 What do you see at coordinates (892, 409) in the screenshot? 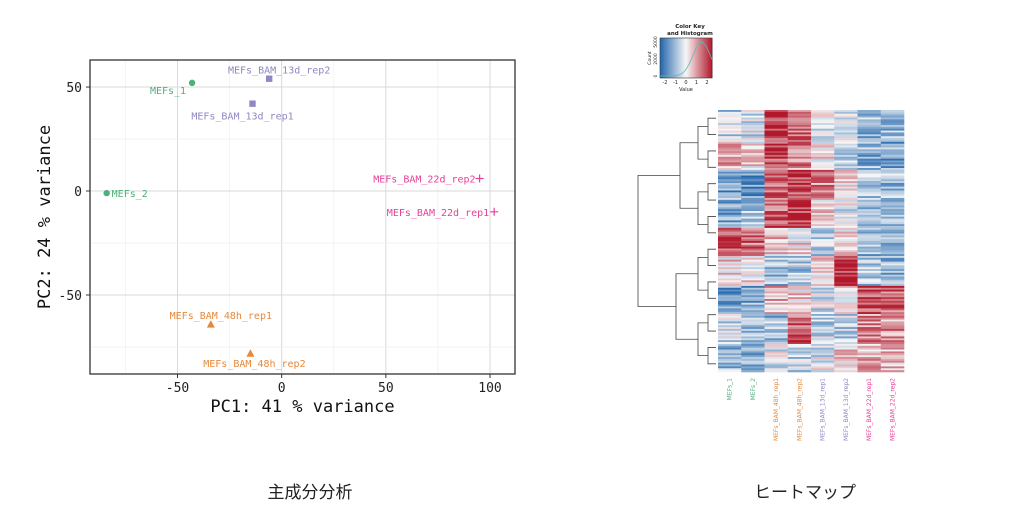
I see `column-label: MEFs_BAM_22d_rep2` at bounding box center [892, 409].